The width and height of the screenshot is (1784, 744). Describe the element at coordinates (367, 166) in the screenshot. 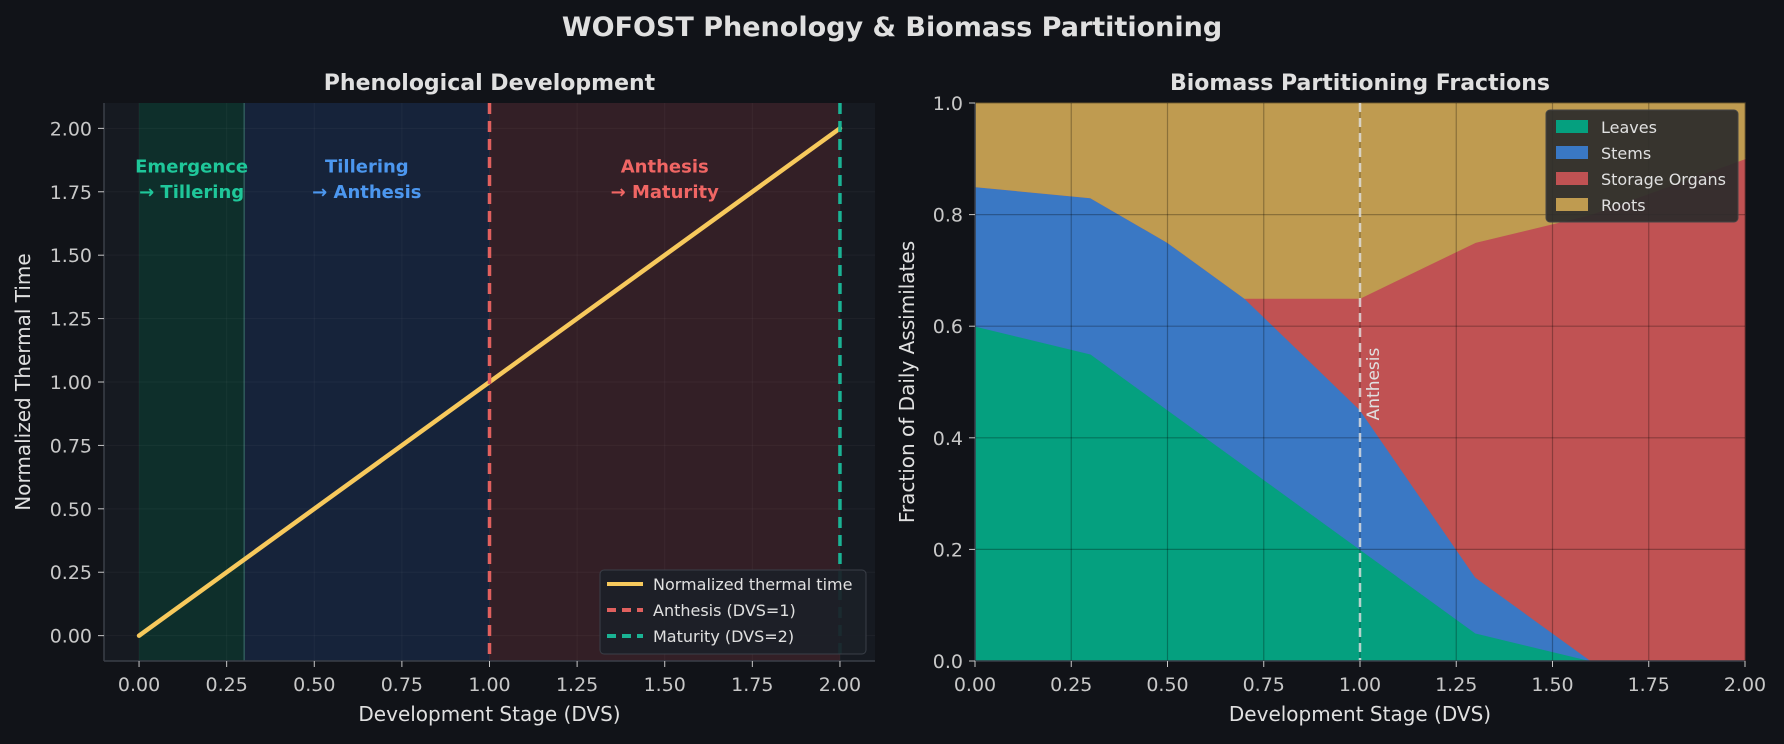

I see `phase-label-1: Tillering` at that location.